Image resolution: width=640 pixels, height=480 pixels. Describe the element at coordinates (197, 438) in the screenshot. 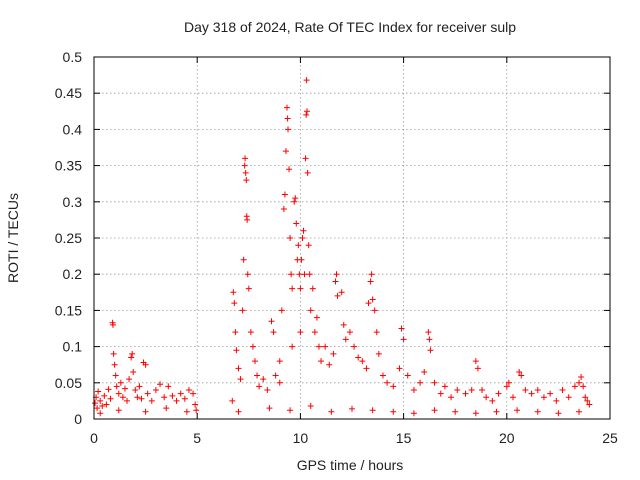

I see `x-tick-label: 5` at that location.